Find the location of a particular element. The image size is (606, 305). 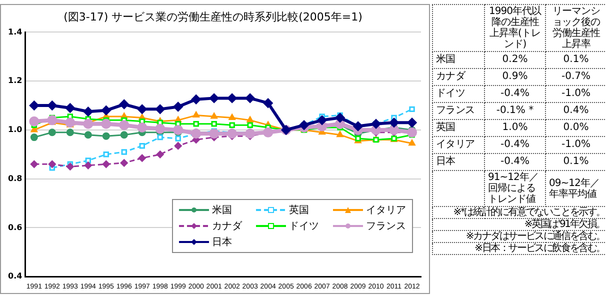

data-label: 1.0% is located at coordinates (515, 128).